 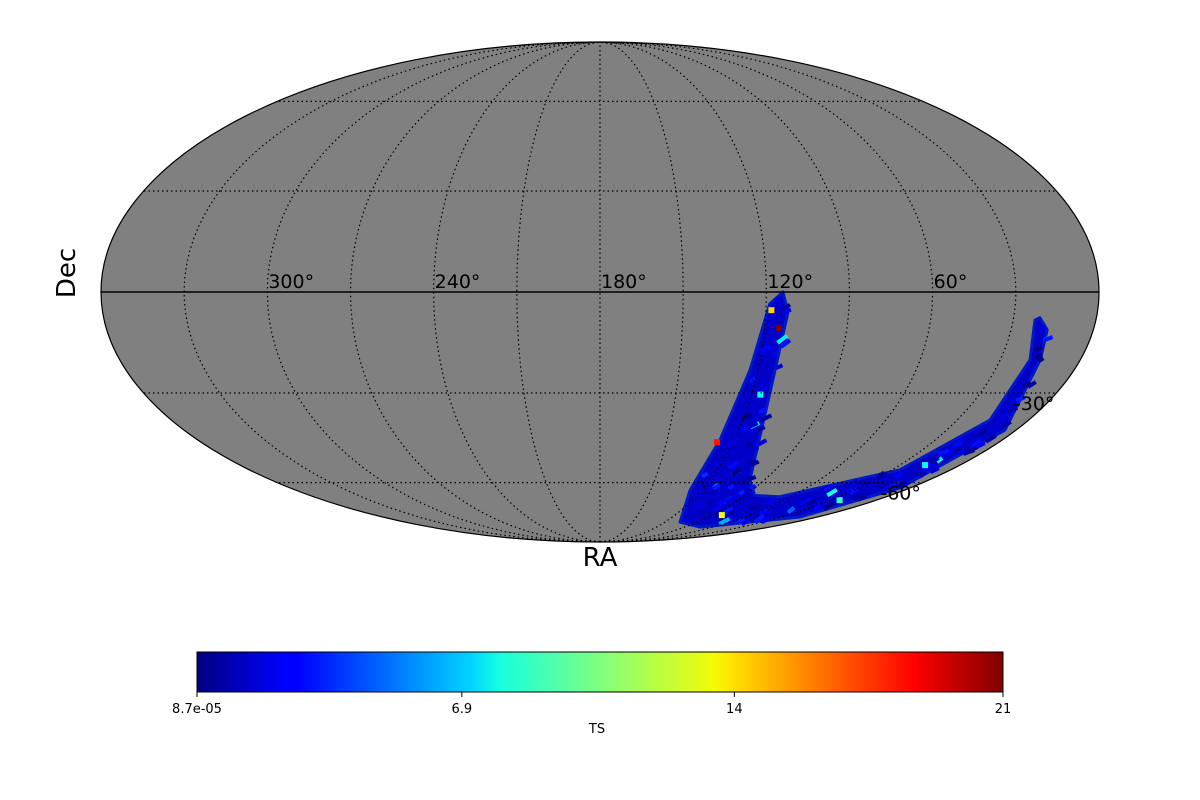 I want to click on colorbar-tick-label: 8.7e-05, so click(x=197, y=709).